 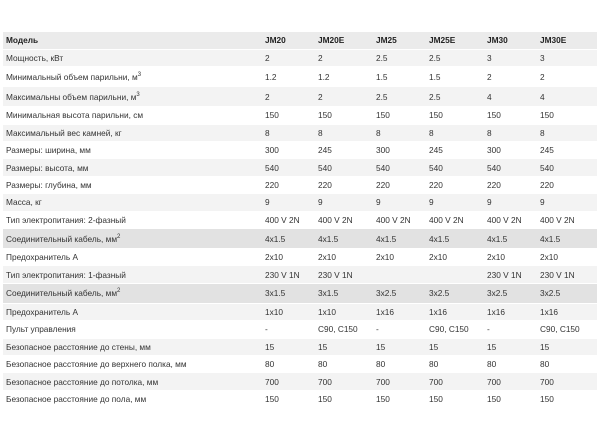 What do you see at coordinates (139, 74) in the screenshot?
I see `unit-superscript: 3` at bounding box center [139, 74].